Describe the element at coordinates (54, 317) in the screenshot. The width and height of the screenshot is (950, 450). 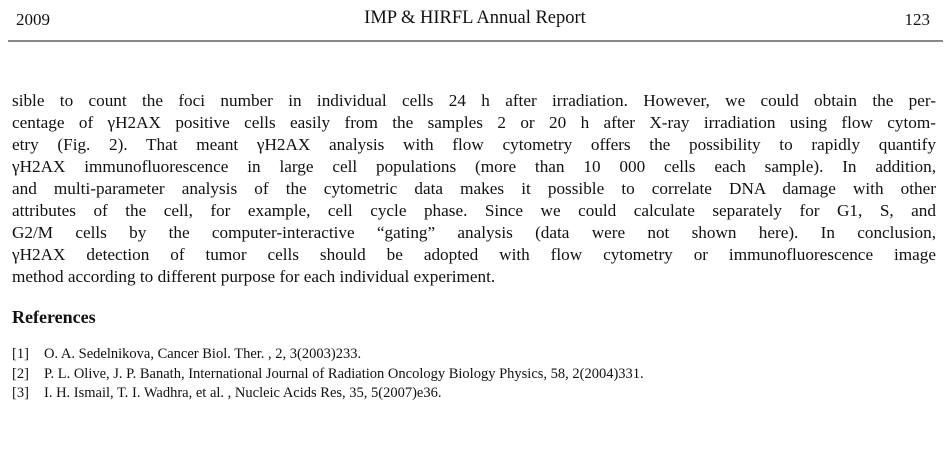
I see `references-heading: References` at that location.